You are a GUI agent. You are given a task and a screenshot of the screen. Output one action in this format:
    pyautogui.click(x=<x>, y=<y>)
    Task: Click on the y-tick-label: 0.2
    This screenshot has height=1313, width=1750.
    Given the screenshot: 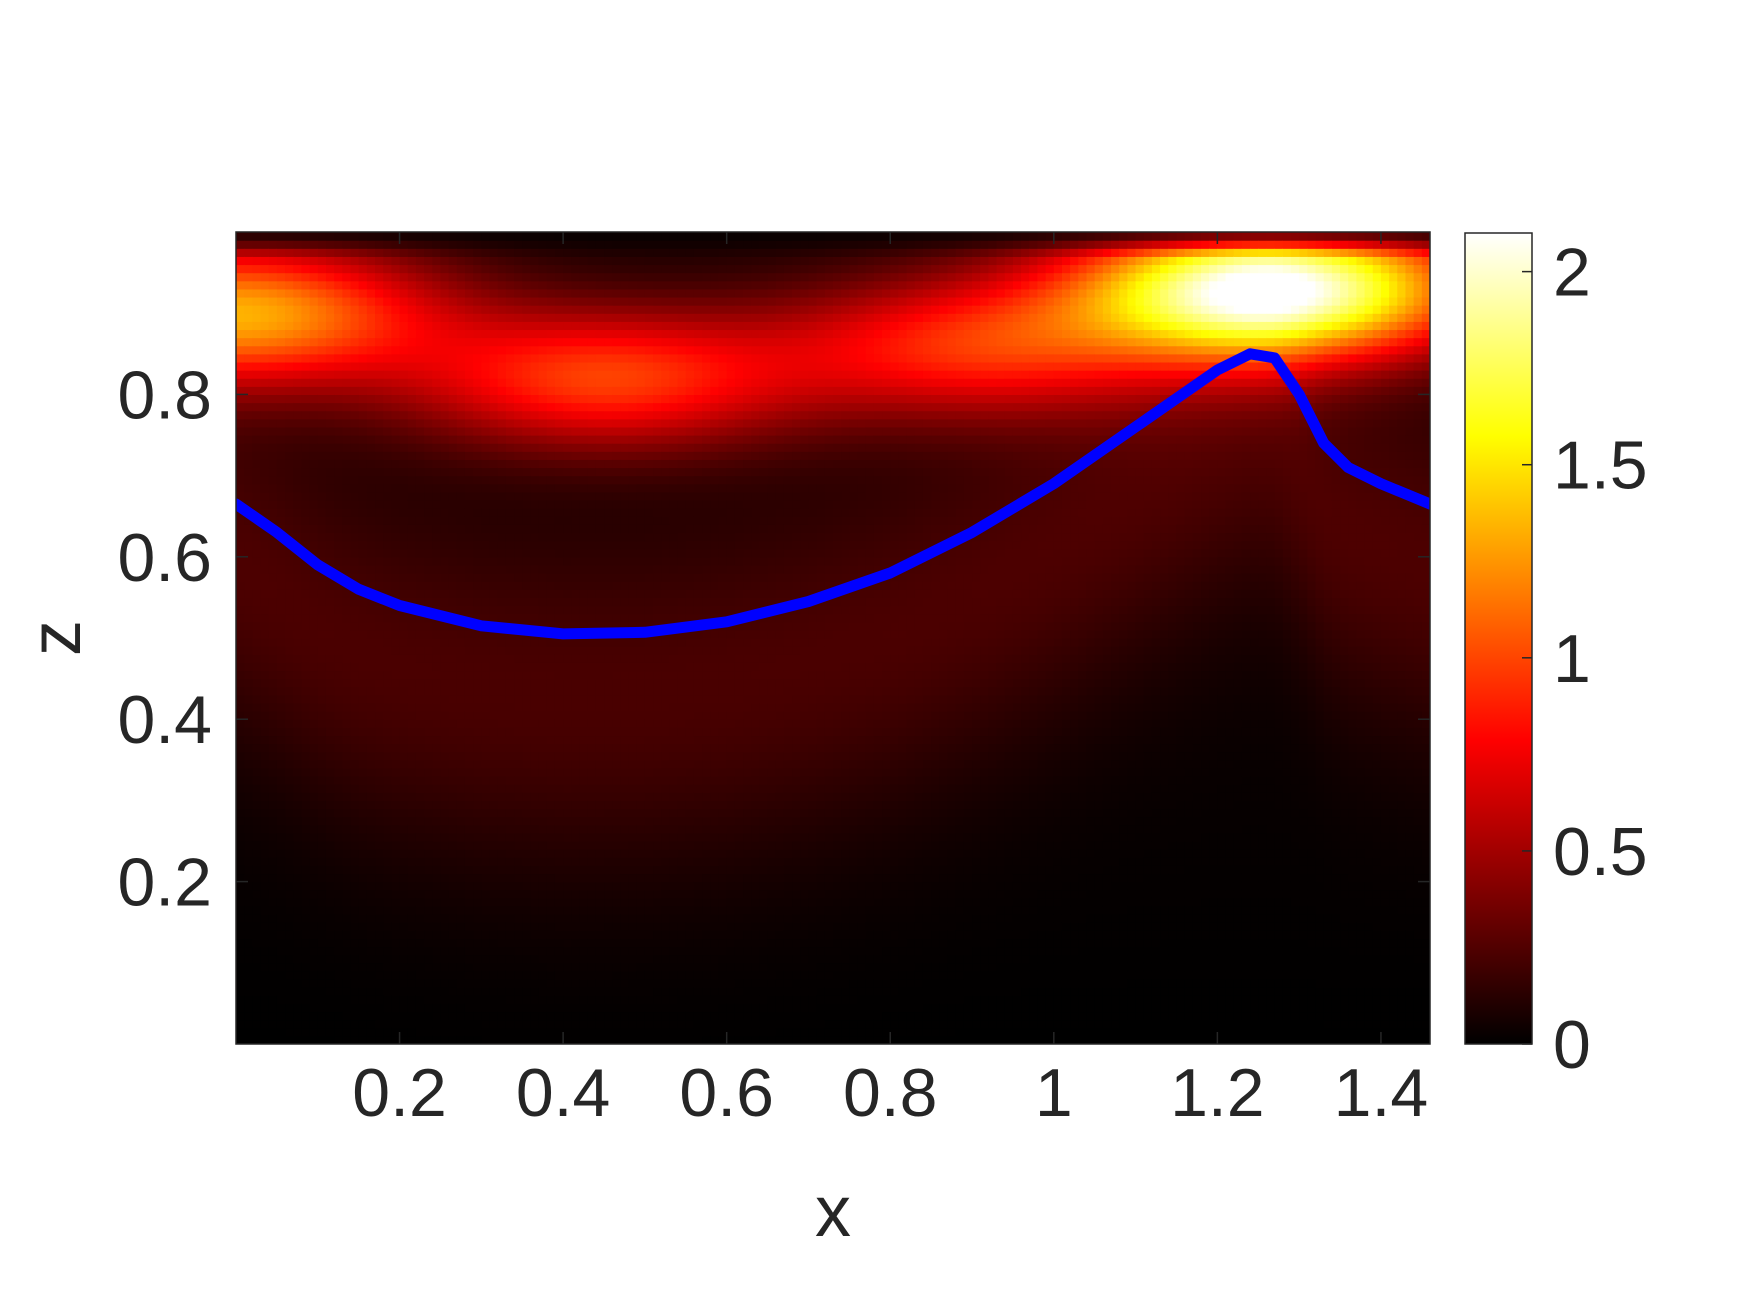 What is the action you would take?
    pyautogui.click(x=164, y=883)
    